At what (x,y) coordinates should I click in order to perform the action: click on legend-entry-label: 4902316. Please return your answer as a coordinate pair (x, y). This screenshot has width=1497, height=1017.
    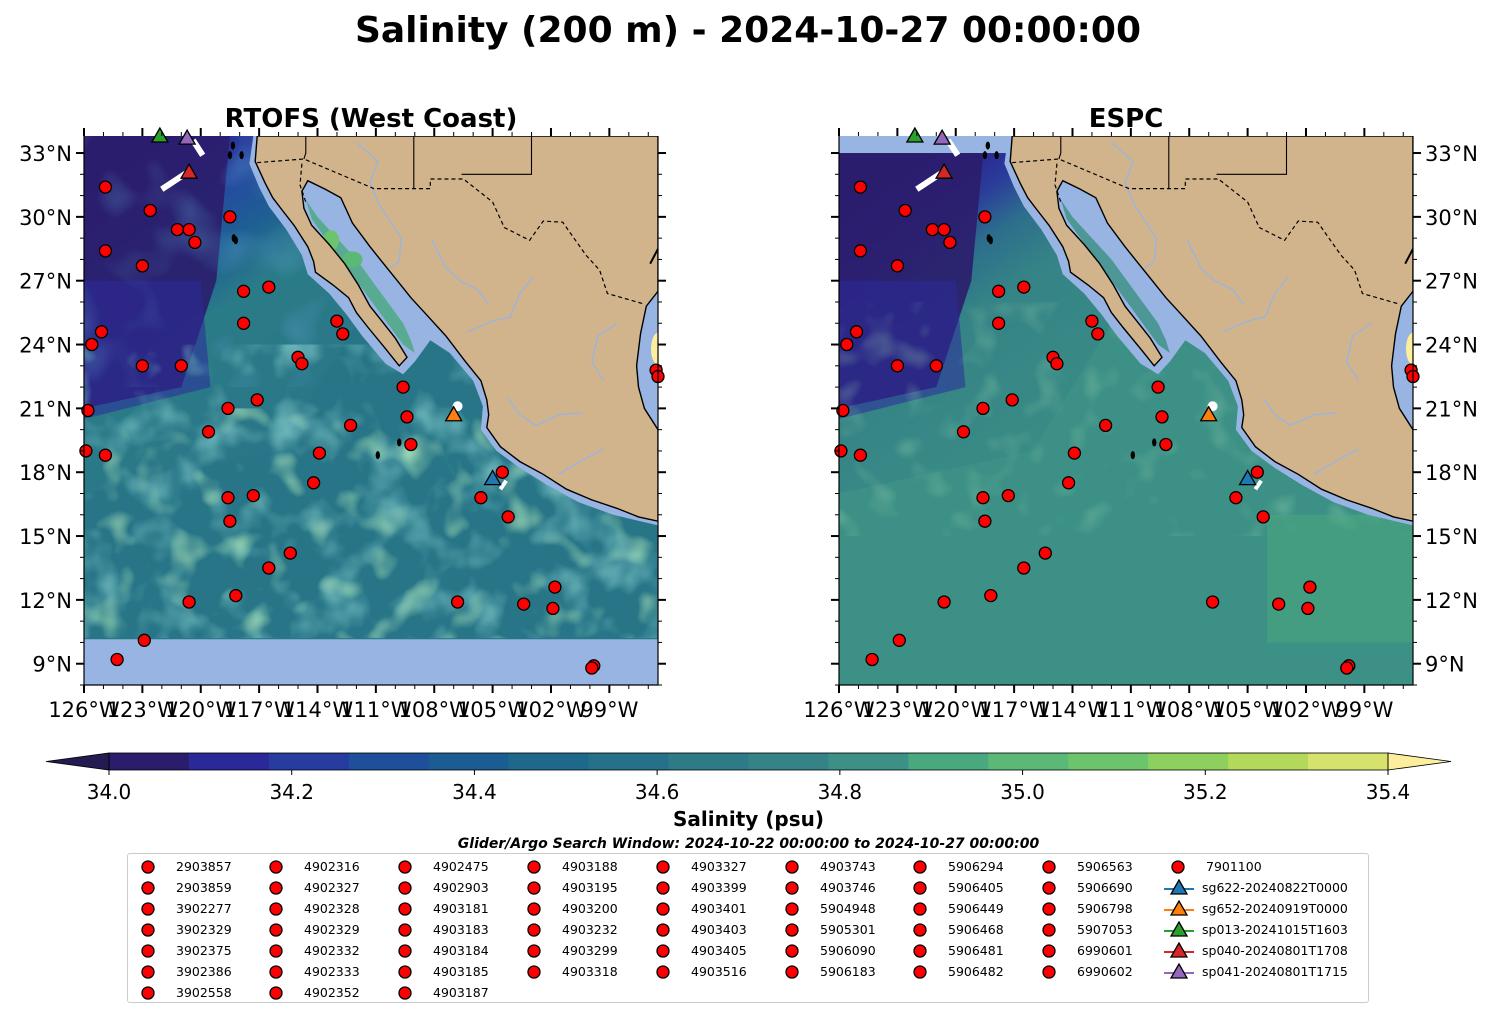
    Looking at the image, I should click on (332, 866).